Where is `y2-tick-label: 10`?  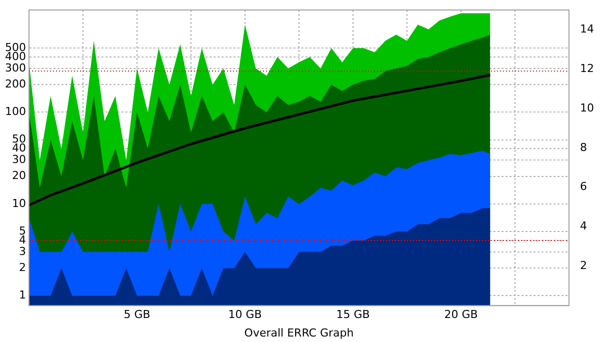
y2-tick-label: 10 is located at coordinates (587, 107).